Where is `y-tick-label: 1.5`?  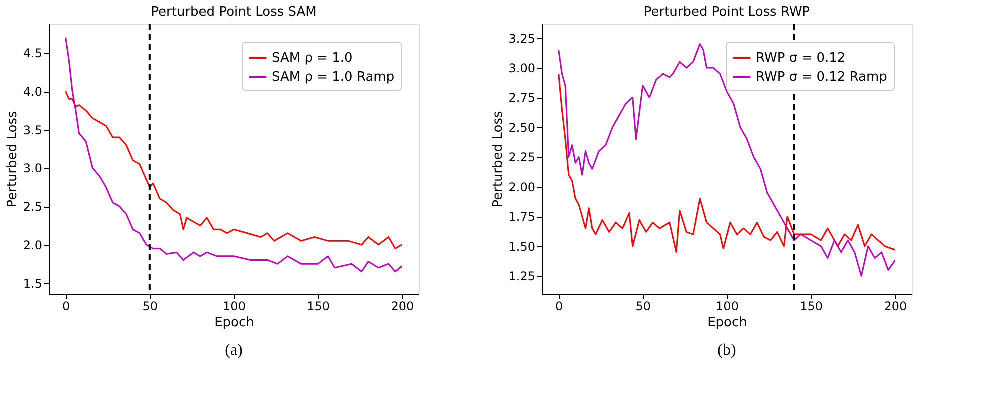 y-tick-label: 1.5 is located at coordinates (32, 283).